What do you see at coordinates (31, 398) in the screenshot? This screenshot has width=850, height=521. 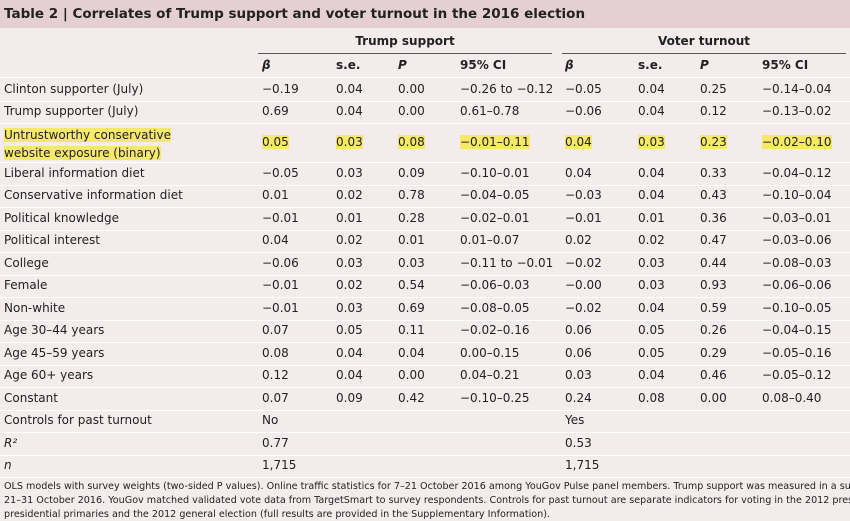 I see `row-label: Constant` at bounding box center [31, 398].